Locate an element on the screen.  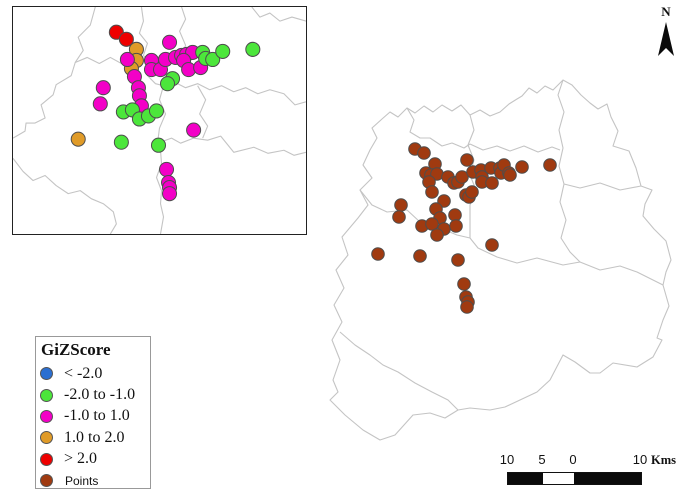
legend-item-label: > 2.0 is located at coordinates (81, 459).